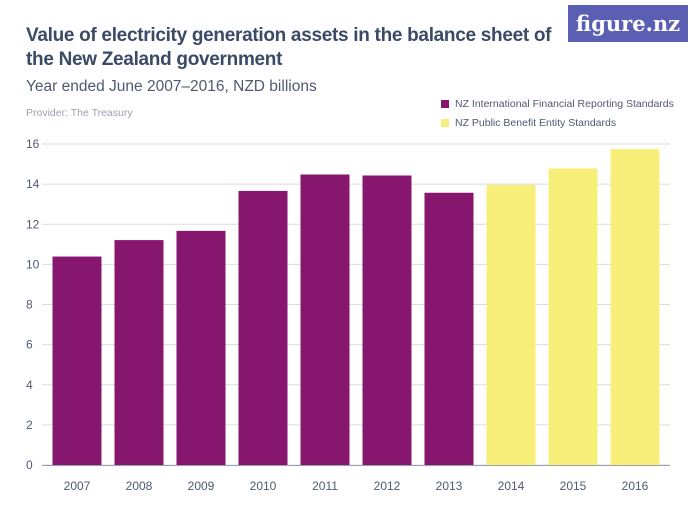 Image resolution: width=700 pixels, height=525 pixels. What do you see at coordinates (263, 486) in the screenshot?
I see `x-tick-label: 2010` at bounding box center [263, 486].